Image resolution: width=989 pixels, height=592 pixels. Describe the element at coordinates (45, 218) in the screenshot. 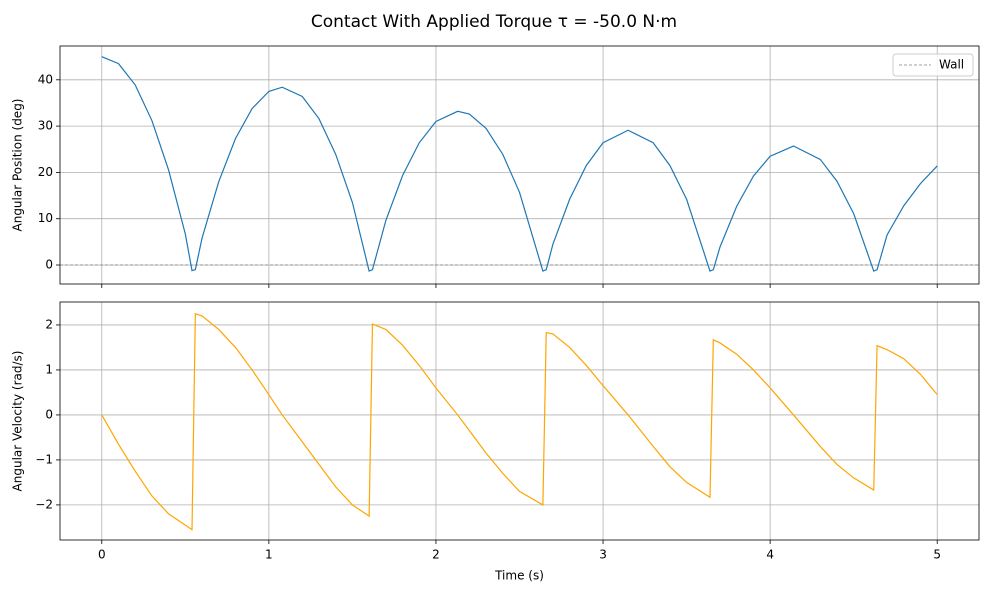

I see `y-tick-label: 10` at that location.